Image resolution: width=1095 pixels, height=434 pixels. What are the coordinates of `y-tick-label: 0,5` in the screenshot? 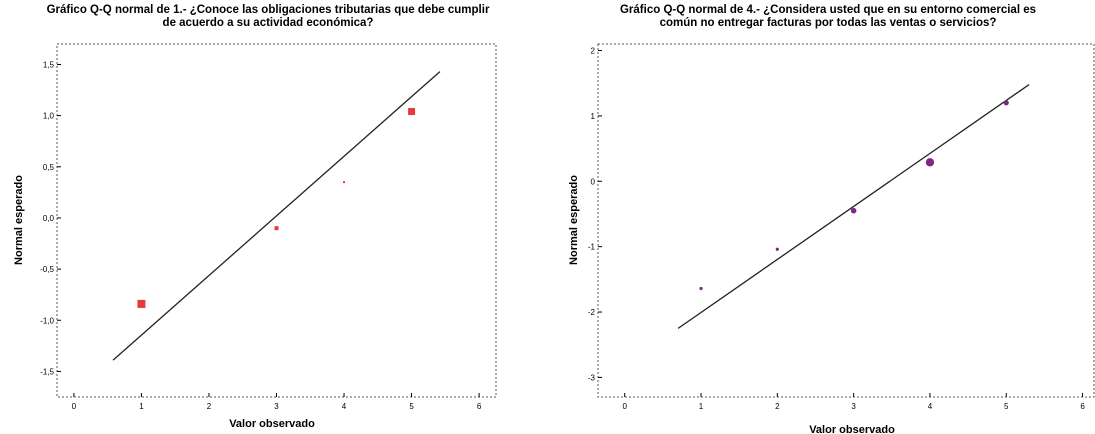 It's located at (49, 167).